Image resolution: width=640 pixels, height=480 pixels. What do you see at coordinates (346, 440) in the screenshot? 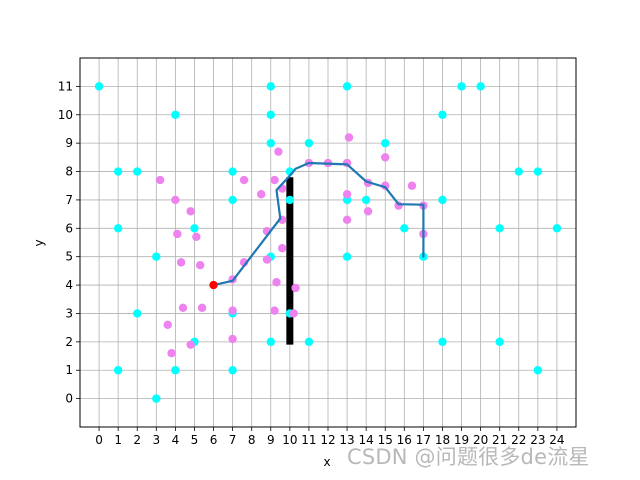
I see `x-tick-label: 13` at bounding box center [346, 440].